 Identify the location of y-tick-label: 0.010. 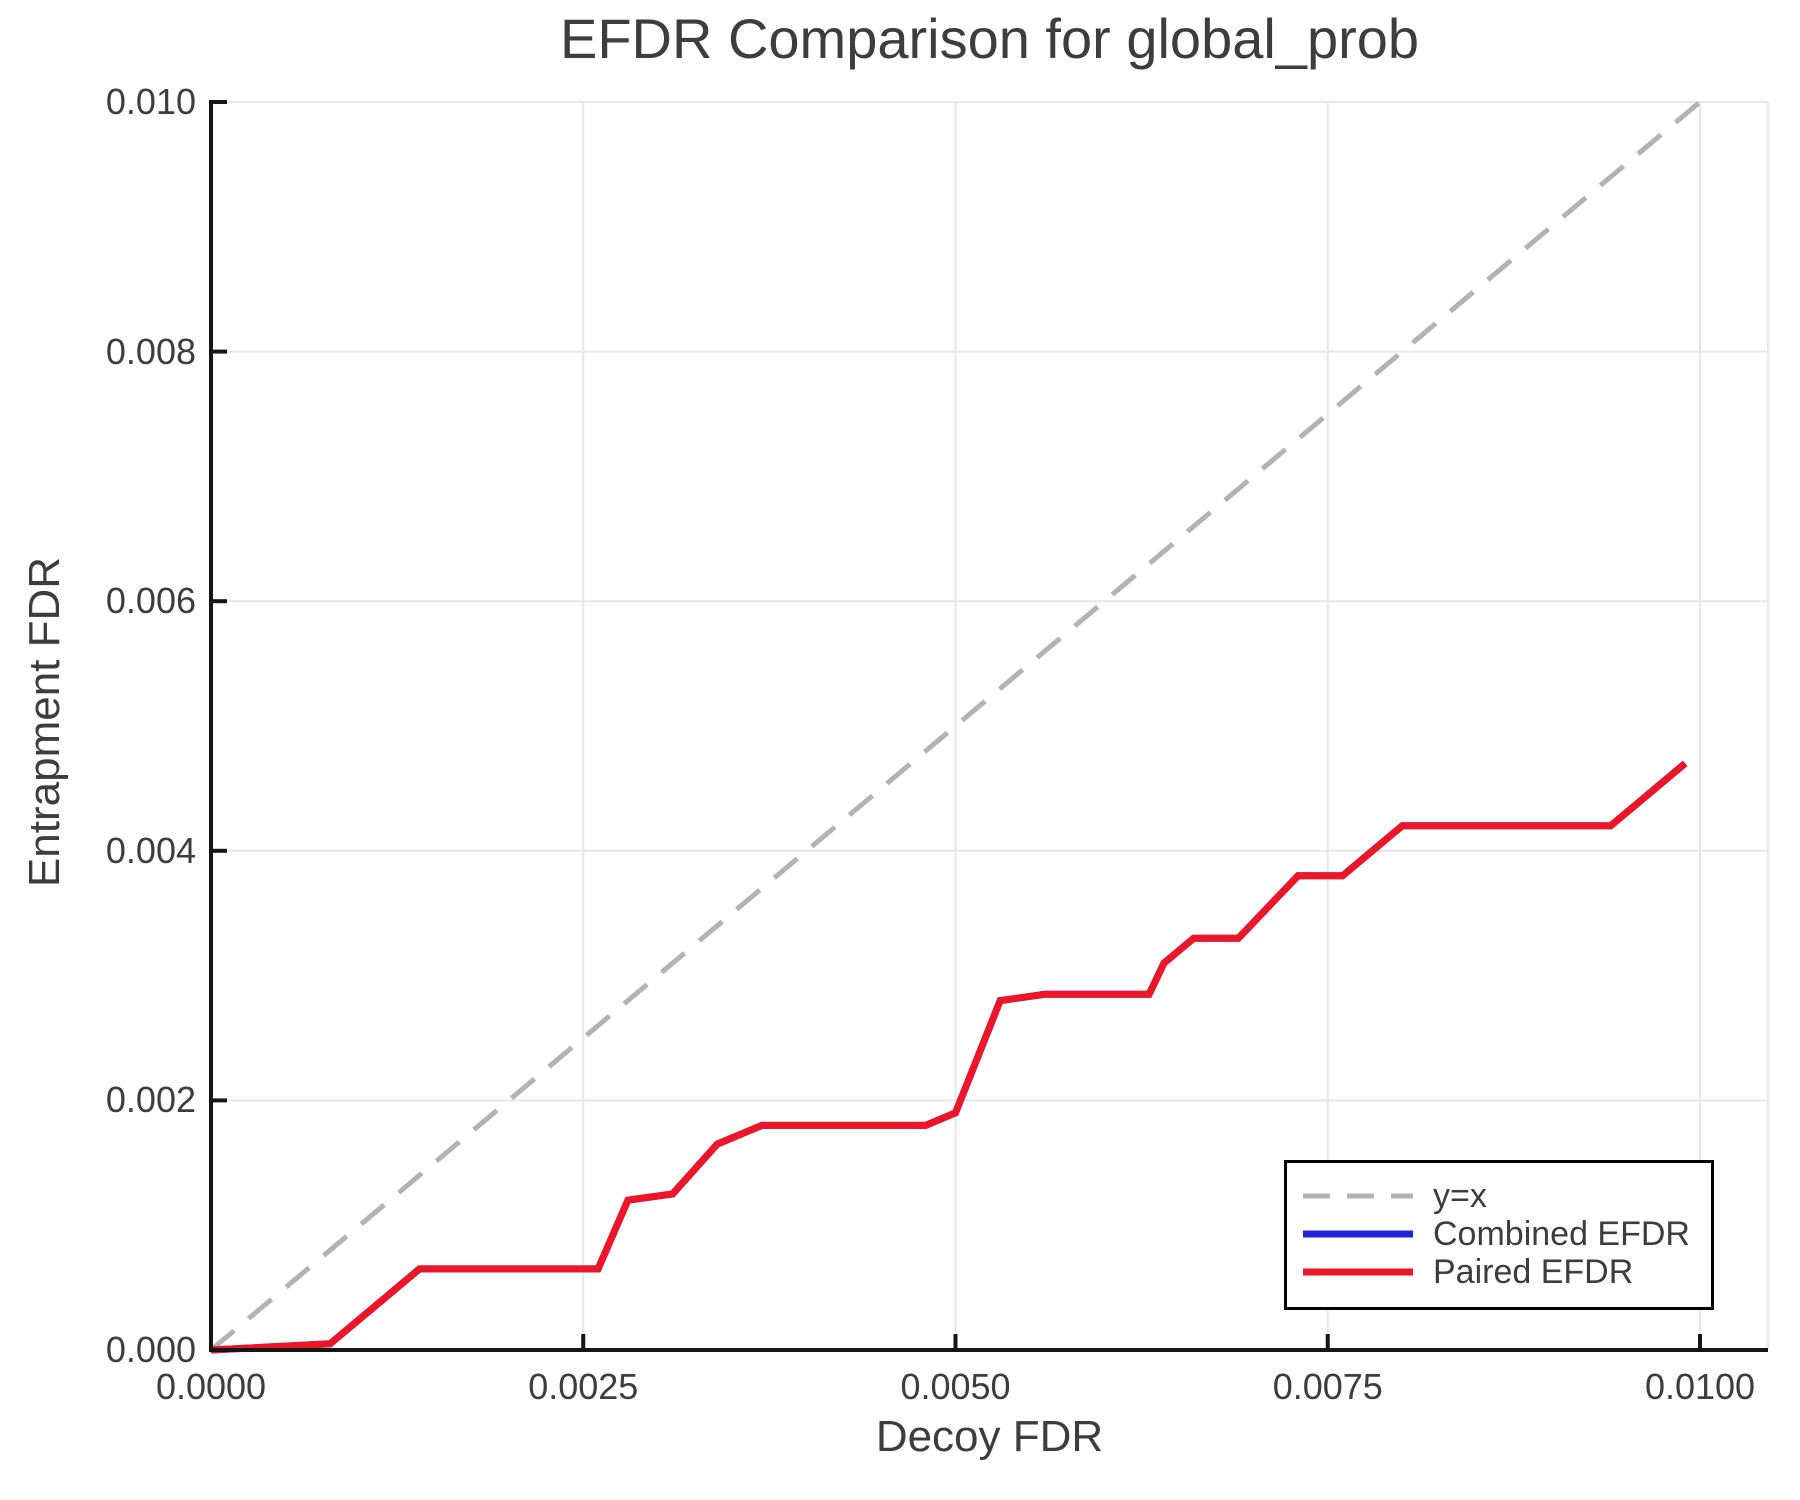
(150, 101).